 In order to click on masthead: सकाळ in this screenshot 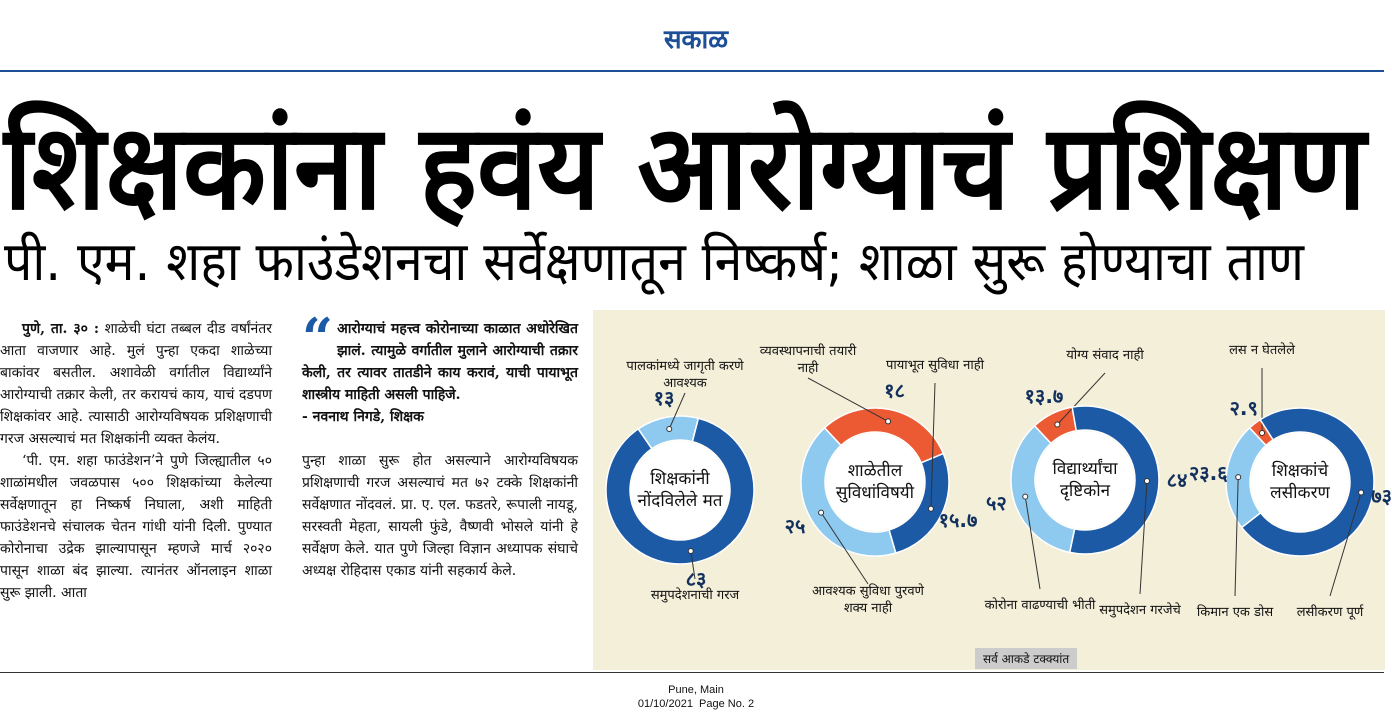, I will do `click(696, 40)`.